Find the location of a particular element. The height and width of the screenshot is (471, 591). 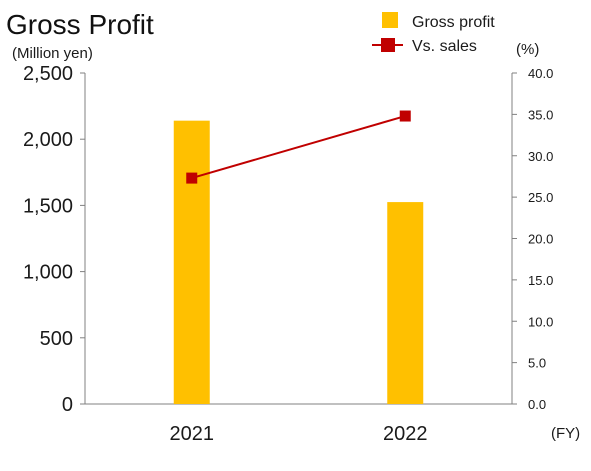

right-axis-tick-label: 5.0 is located at coordinates (537, 363).